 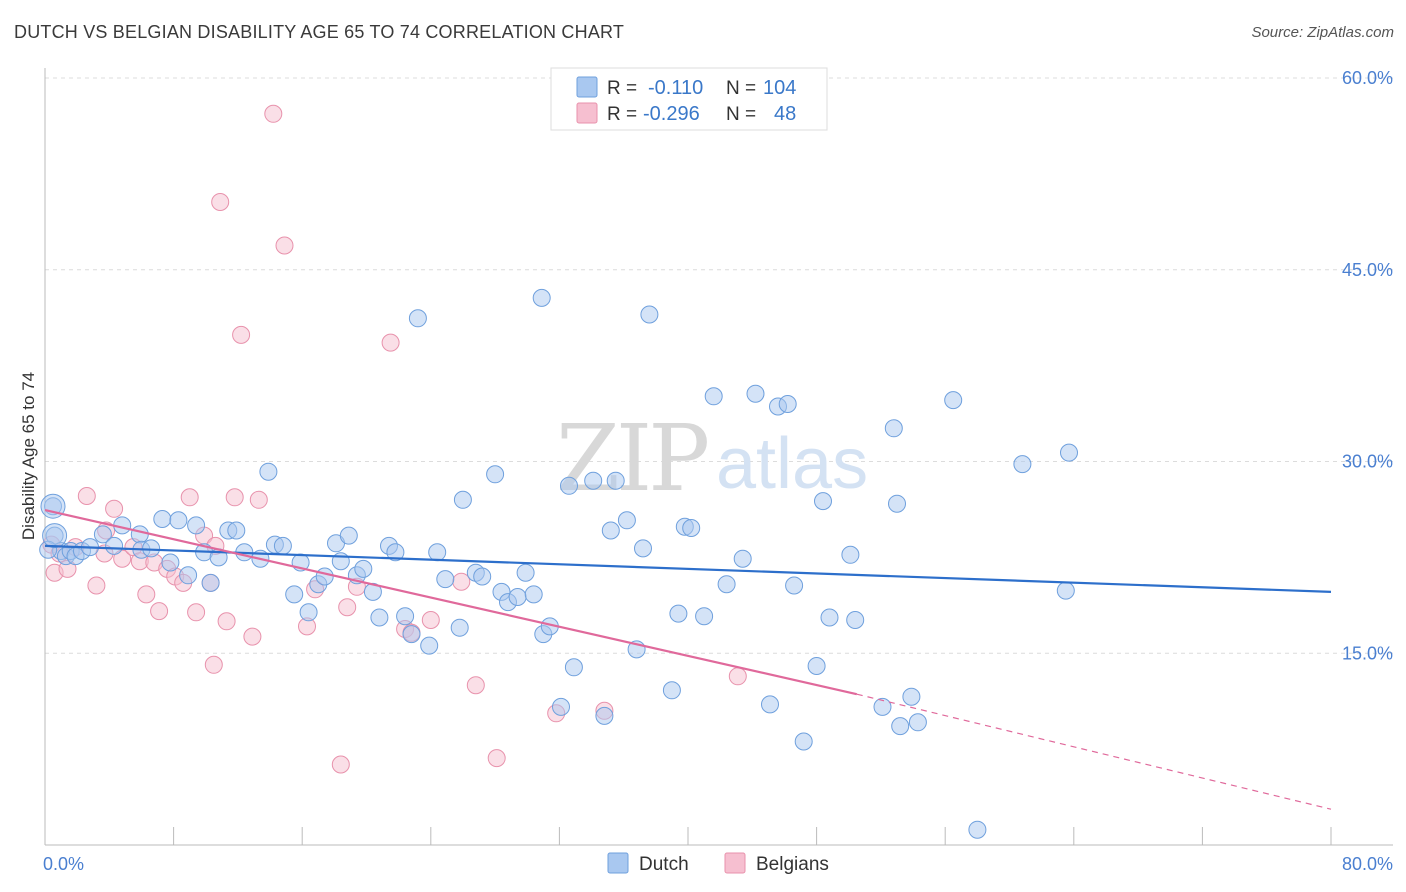 What do you see at coordinates (718, 863) in the screenshot?
I see `bottom-legend: Dutch Belgians` at bounding box center [718, 863].